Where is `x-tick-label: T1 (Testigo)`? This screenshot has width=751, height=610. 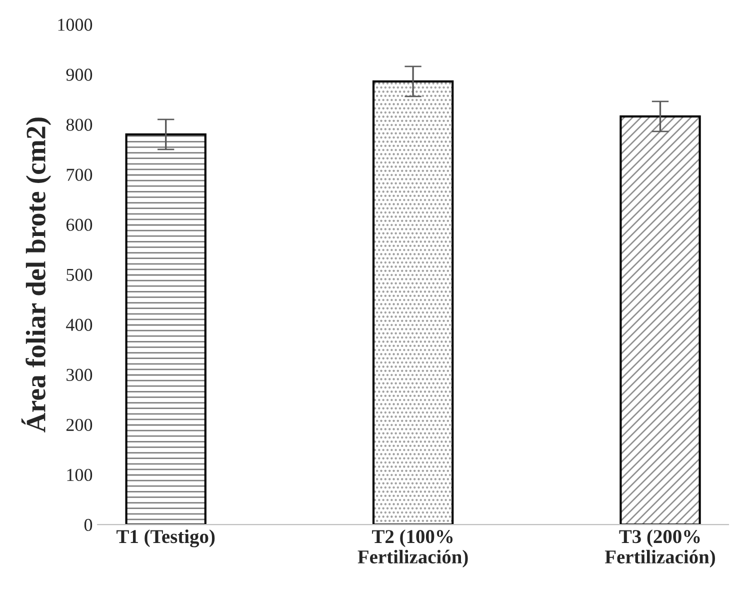
x-tick-label: T1 (Testigo) is located at coordinates (165, 538).